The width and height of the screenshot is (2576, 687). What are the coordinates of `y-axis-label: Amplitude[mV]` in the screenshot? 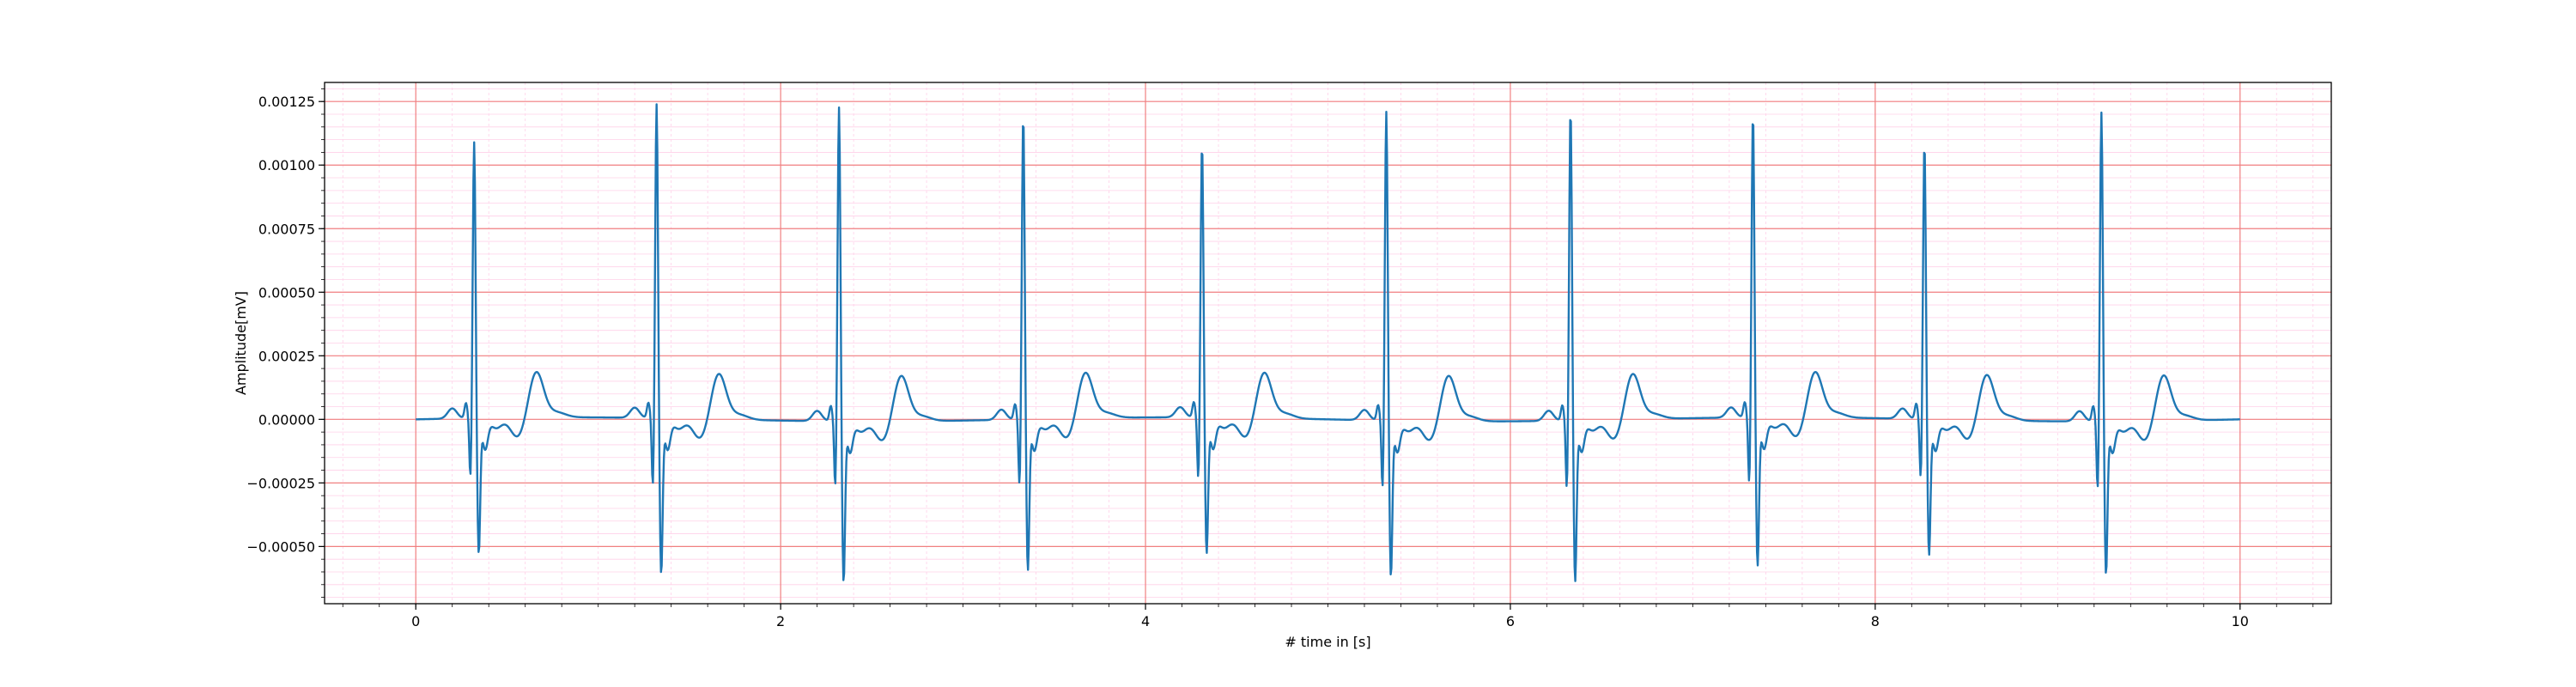 It's located at (241, 343).